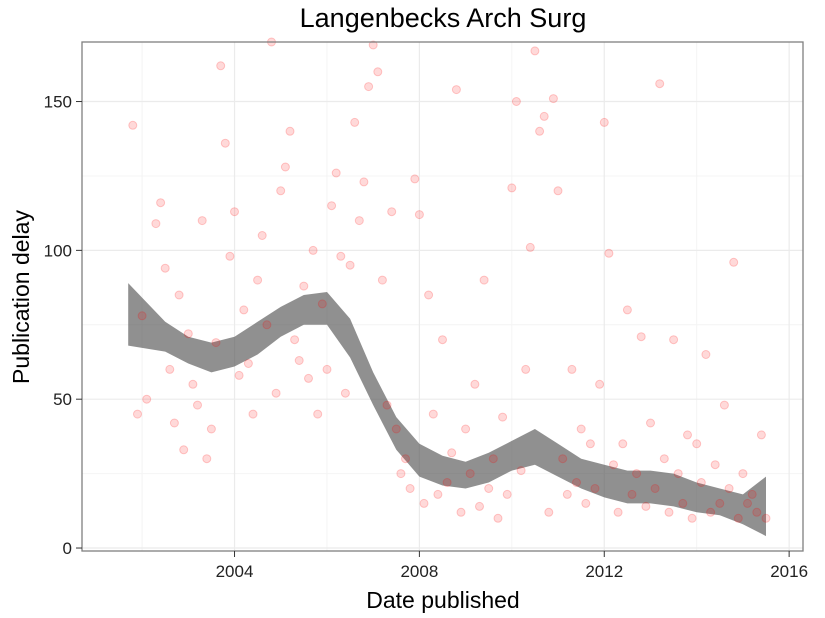  What do you see at coordinates (442, 600) in the screenshot?
I see `x-axis-title: Date published` at bounding box center [442, 600].